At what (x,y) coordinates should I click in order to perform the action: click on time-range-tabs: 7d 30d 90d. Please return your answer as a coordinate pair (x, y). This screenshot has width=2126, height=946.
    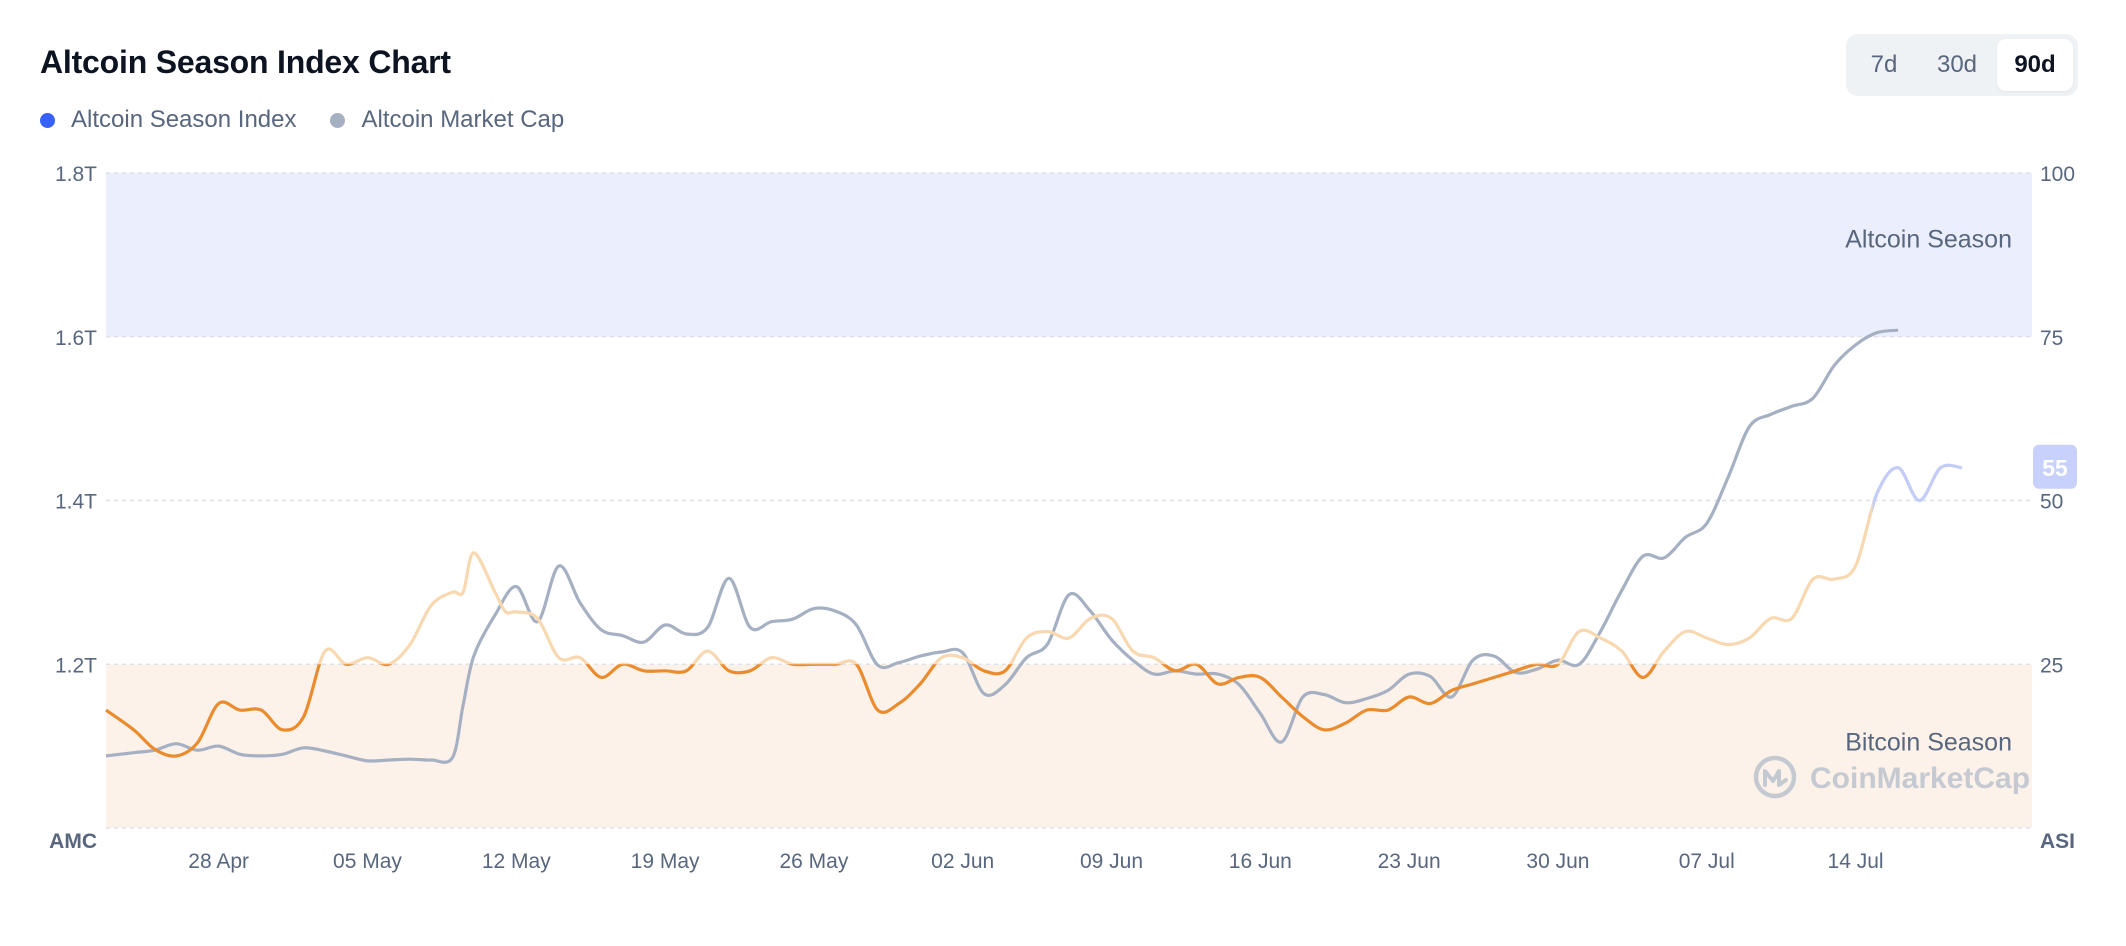
    Looking at the image, I should click on (1962, 65).